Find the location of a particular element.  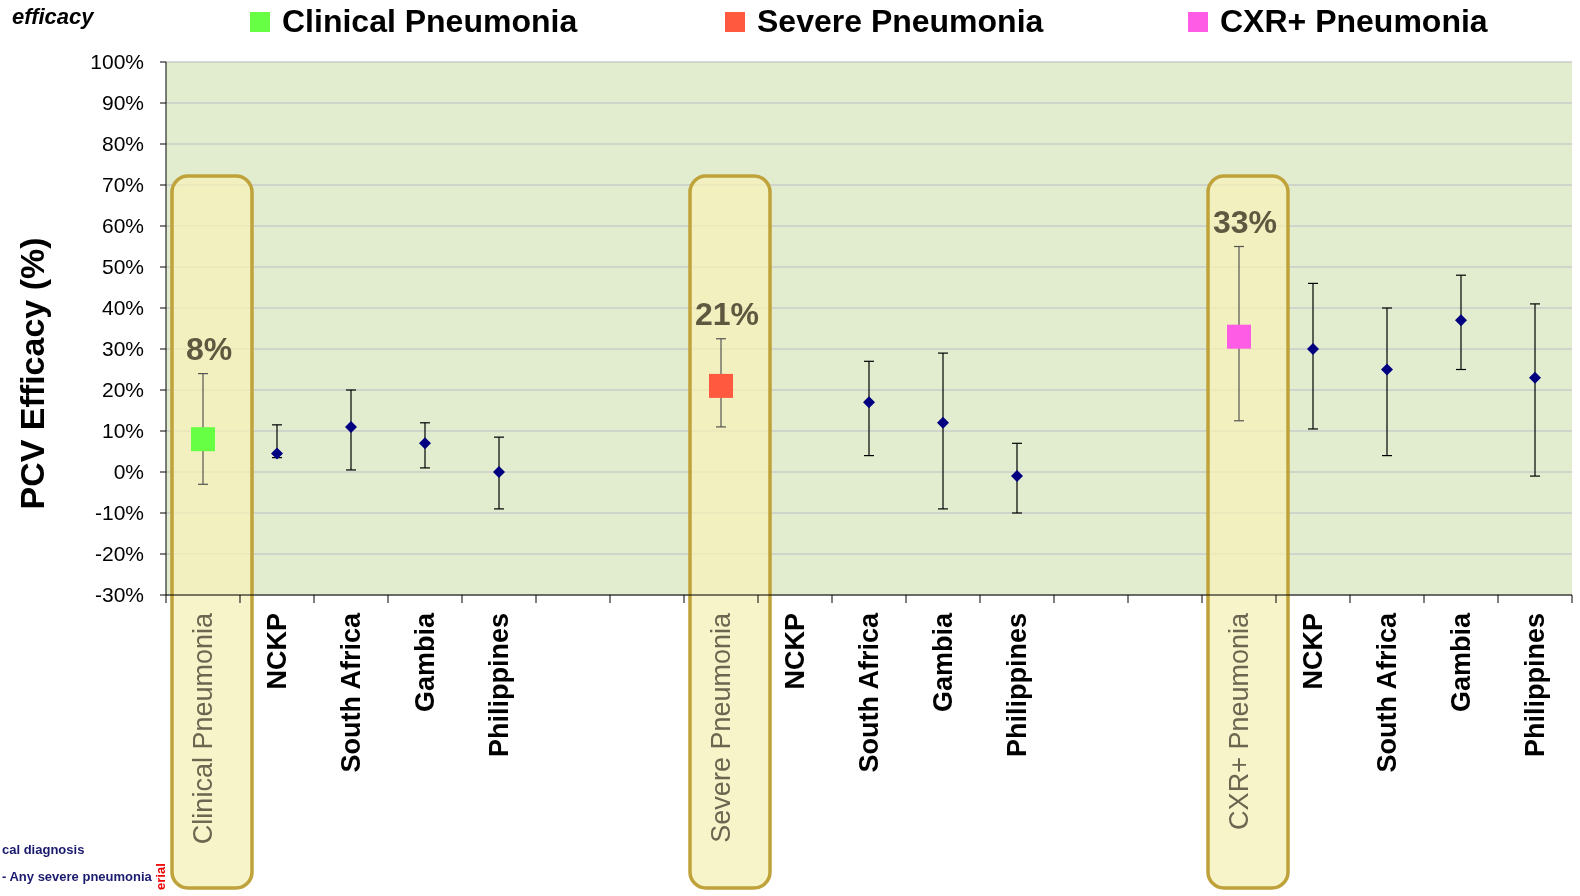

y-tick-label: 40% is located at coordinates (122, 308).